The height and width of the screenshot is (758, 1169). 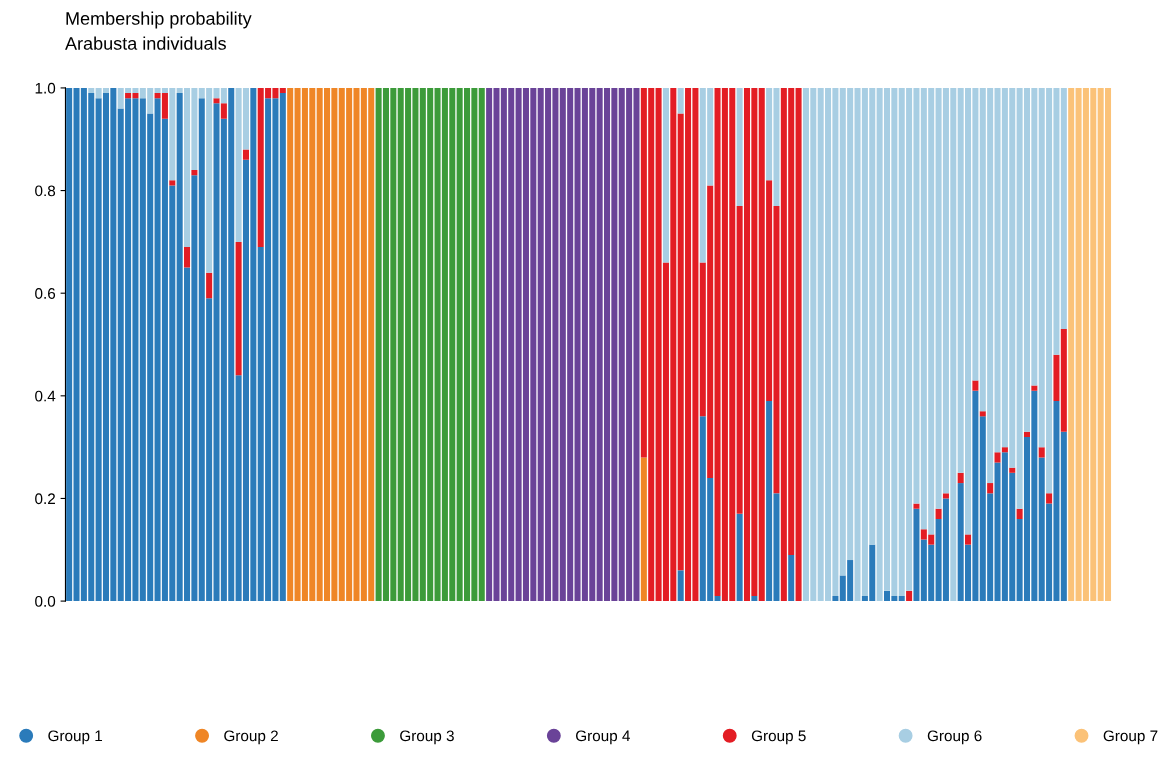 What do you see at coordinates (45, 191) in the screenshot?
I see `y-tick-label: 0.8` at bounding box center [45, 191].